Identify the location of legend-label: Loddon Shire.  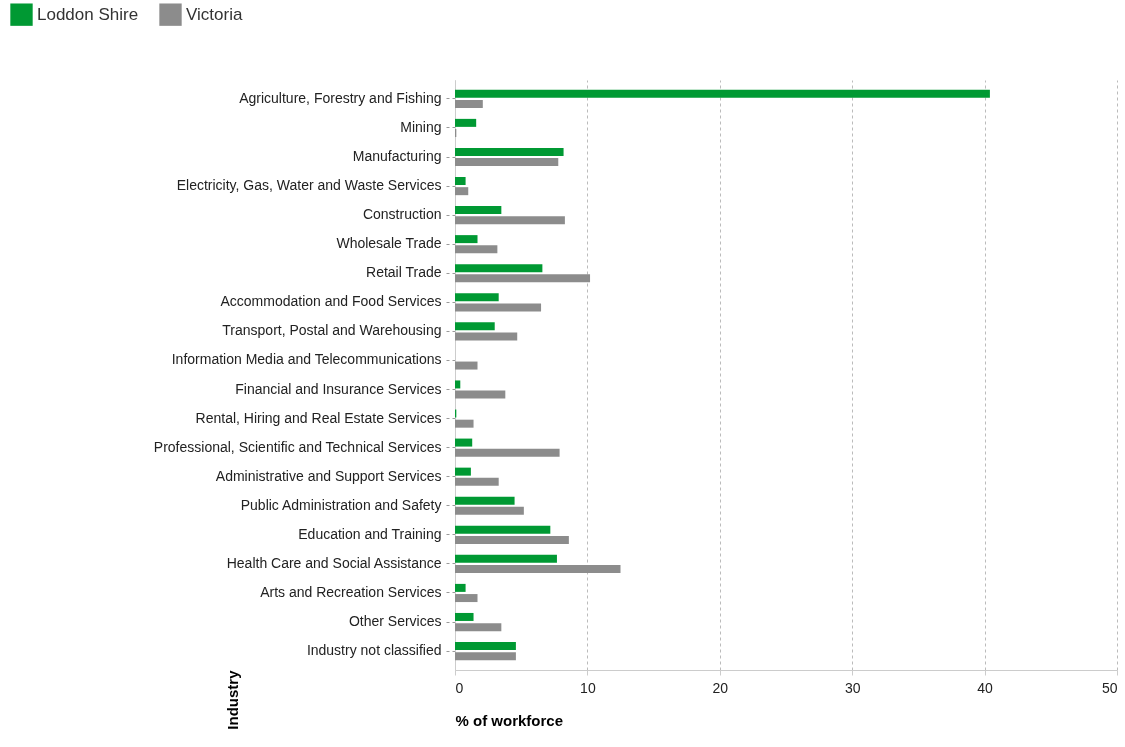
(88, 14).